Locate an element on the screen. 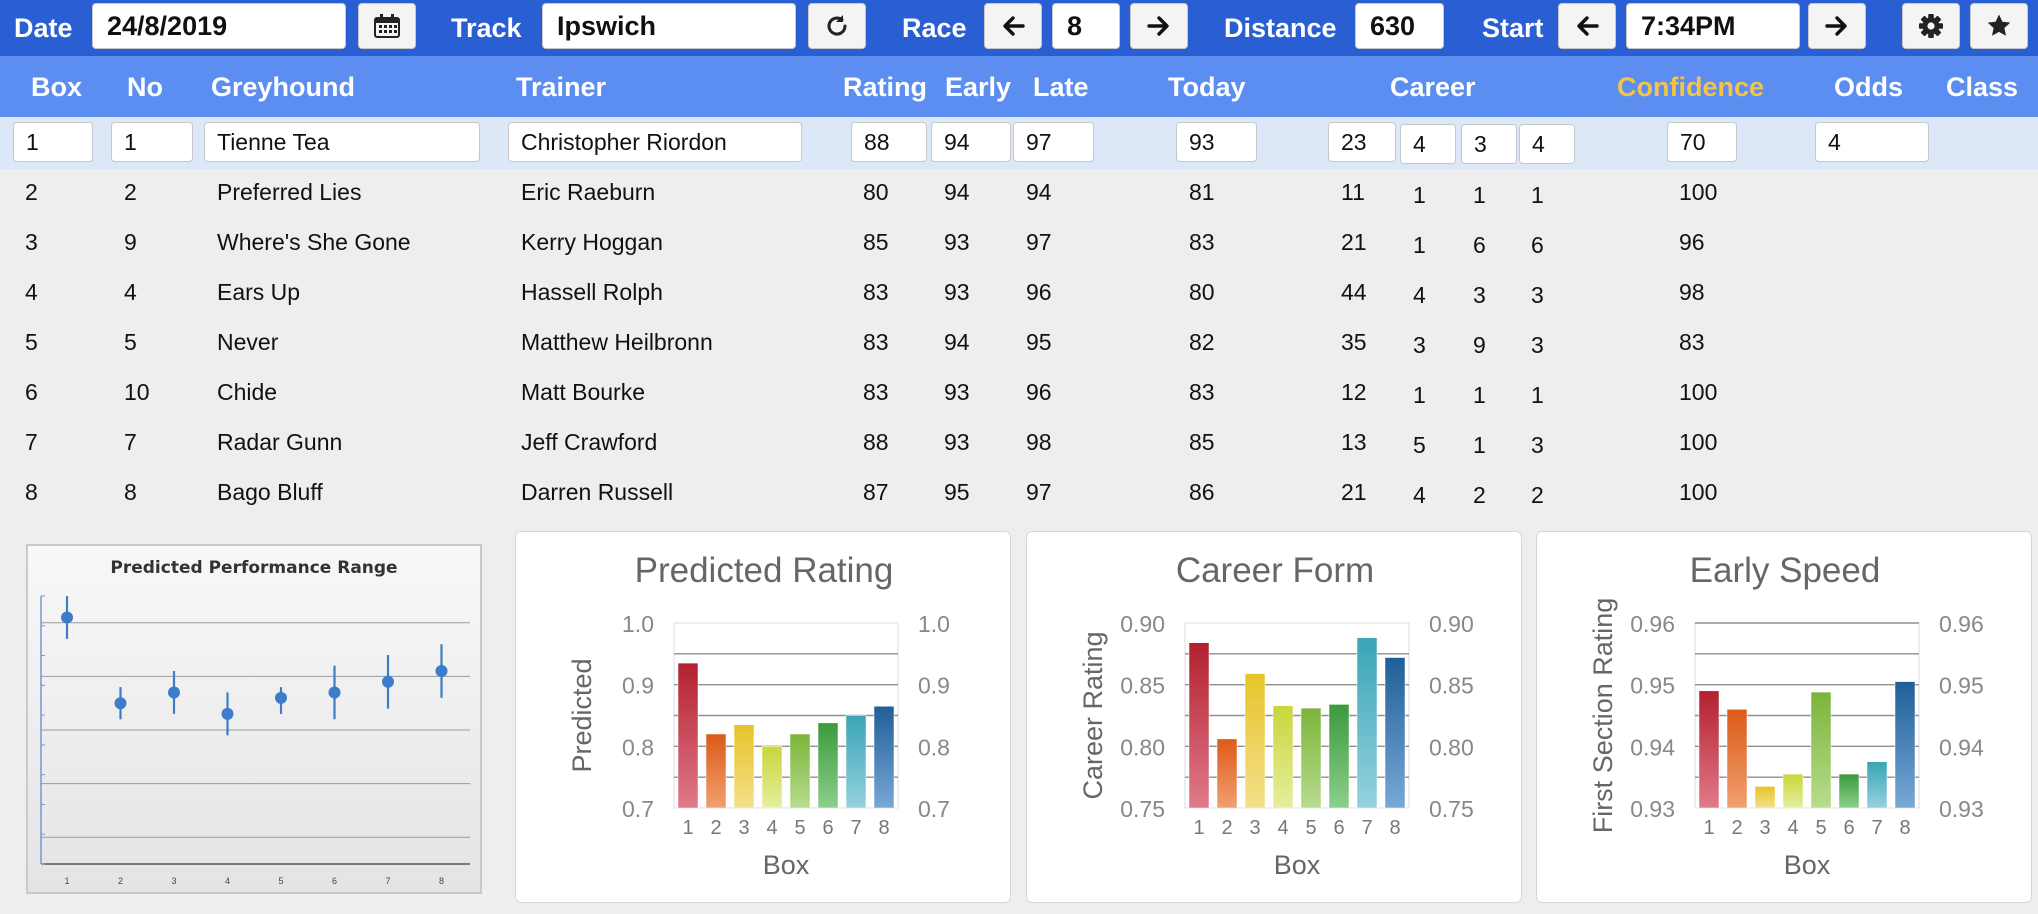 The height and width of the screenshot is (914, 2038). start-prev-button is located at coordinates (1587, 26).